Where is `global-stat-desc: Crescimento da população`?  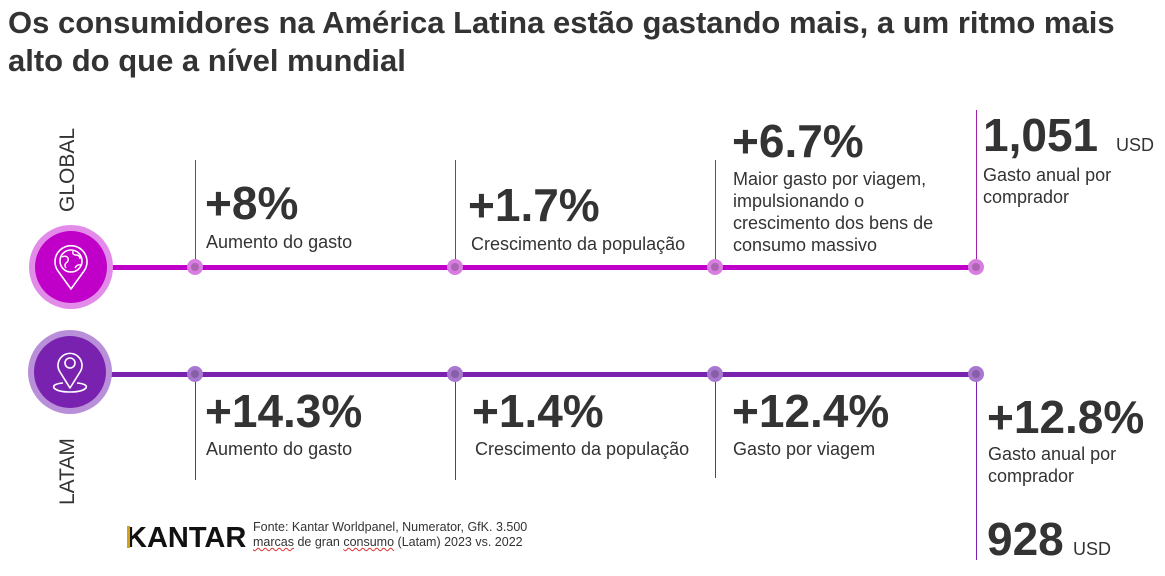
global-stat-desc: Crescimento da população is located at coordinates (578, 244).